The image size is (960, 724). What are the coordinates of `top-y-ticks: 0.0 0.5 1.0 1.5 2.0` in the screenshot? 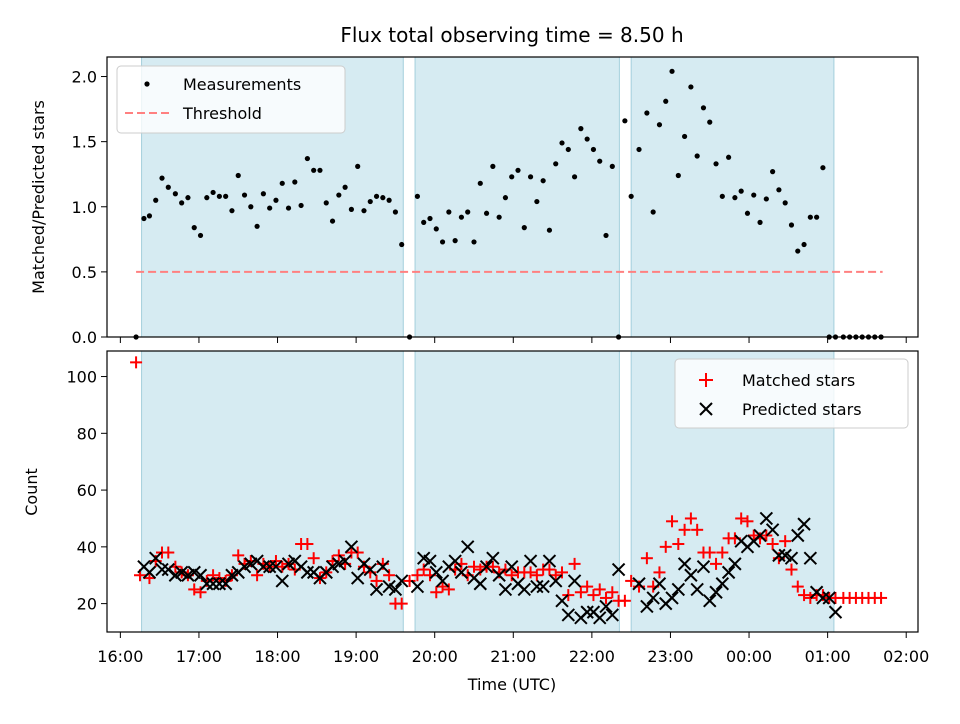 It's located at (89, 207).